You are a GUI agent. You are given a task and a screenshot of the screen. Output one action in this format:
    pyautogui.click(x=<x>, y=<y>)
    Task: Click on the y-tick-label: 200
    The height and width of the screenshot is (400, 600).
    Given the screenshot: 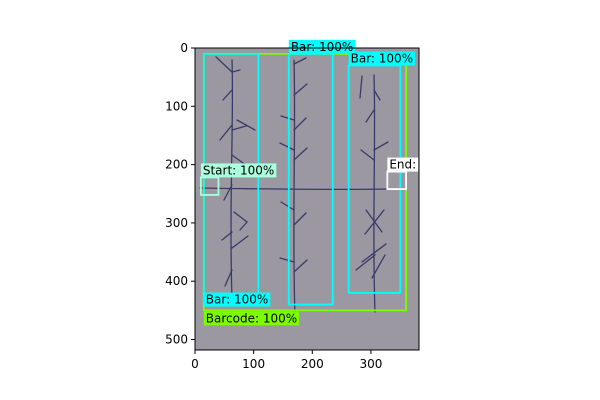 What is the action you would take?
    pyautogui.click(x=176, y=165)
    